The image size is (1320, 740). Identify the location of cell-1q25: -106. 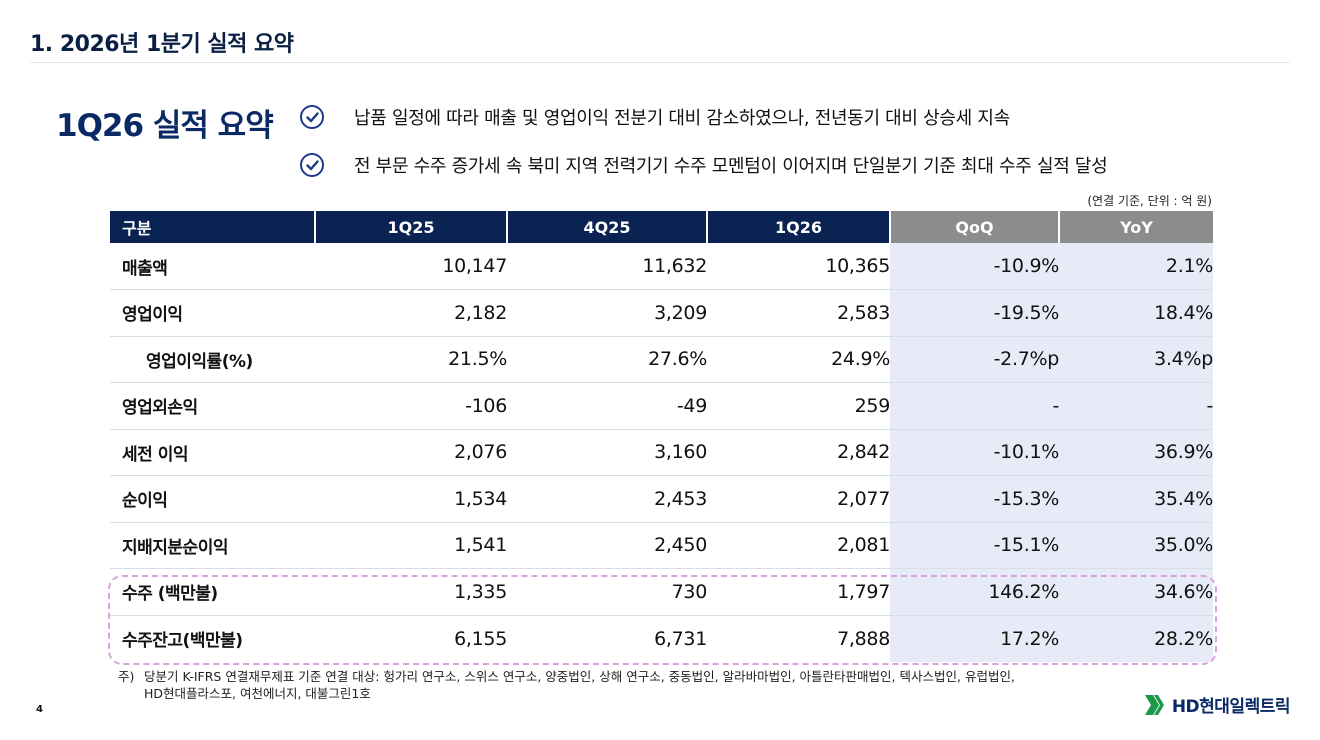
(411, 406).